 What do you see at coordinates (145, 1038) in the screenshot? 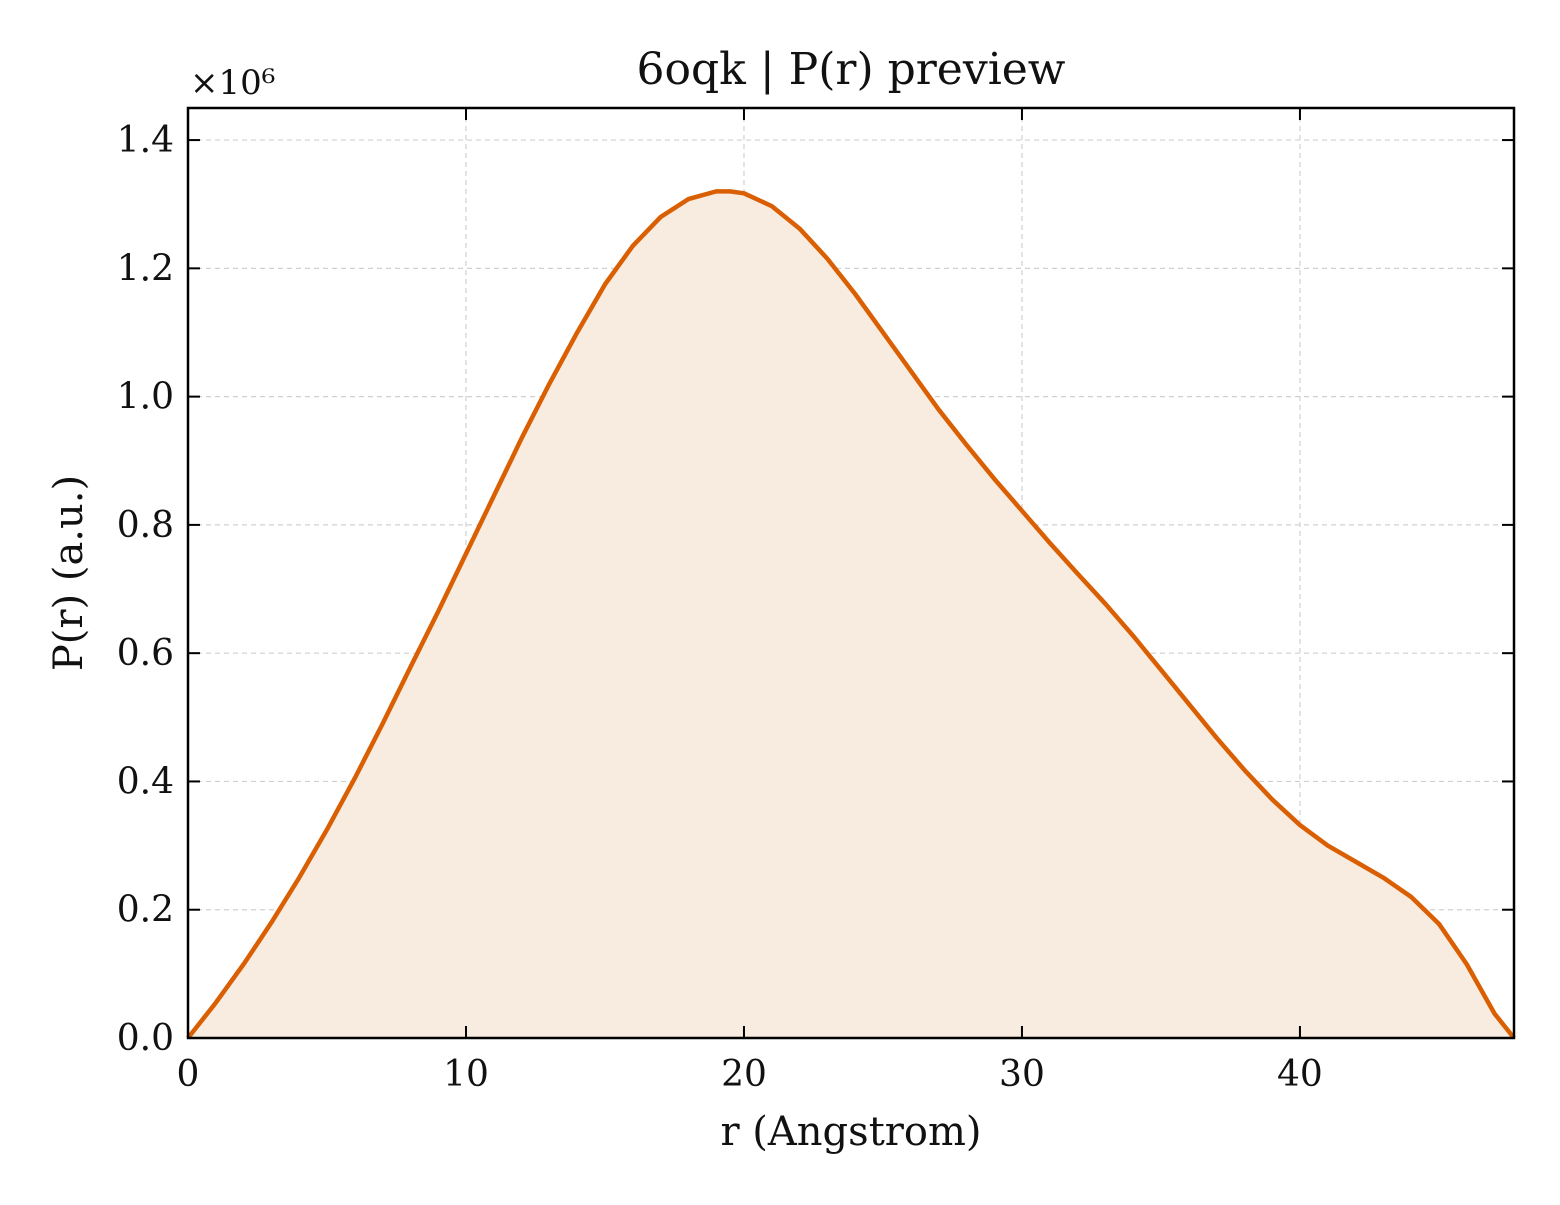
I see `y-tick-label: 0.0` at bounding box center [145, 1038].